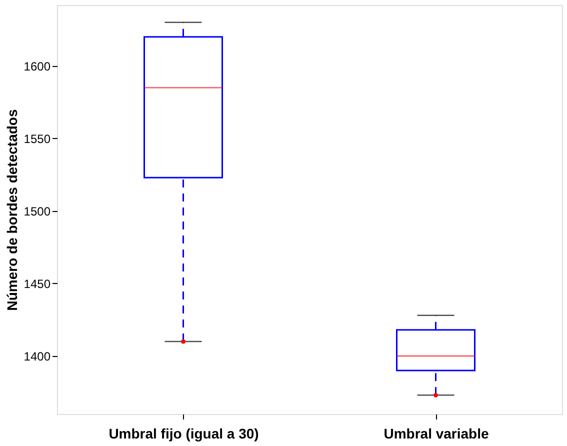 The image size is (567, 446). Describe the element at coordinates (183, 434) in the screenshot. I see `x-tick-label: Umbral fijo (igual a 30)` at that location.